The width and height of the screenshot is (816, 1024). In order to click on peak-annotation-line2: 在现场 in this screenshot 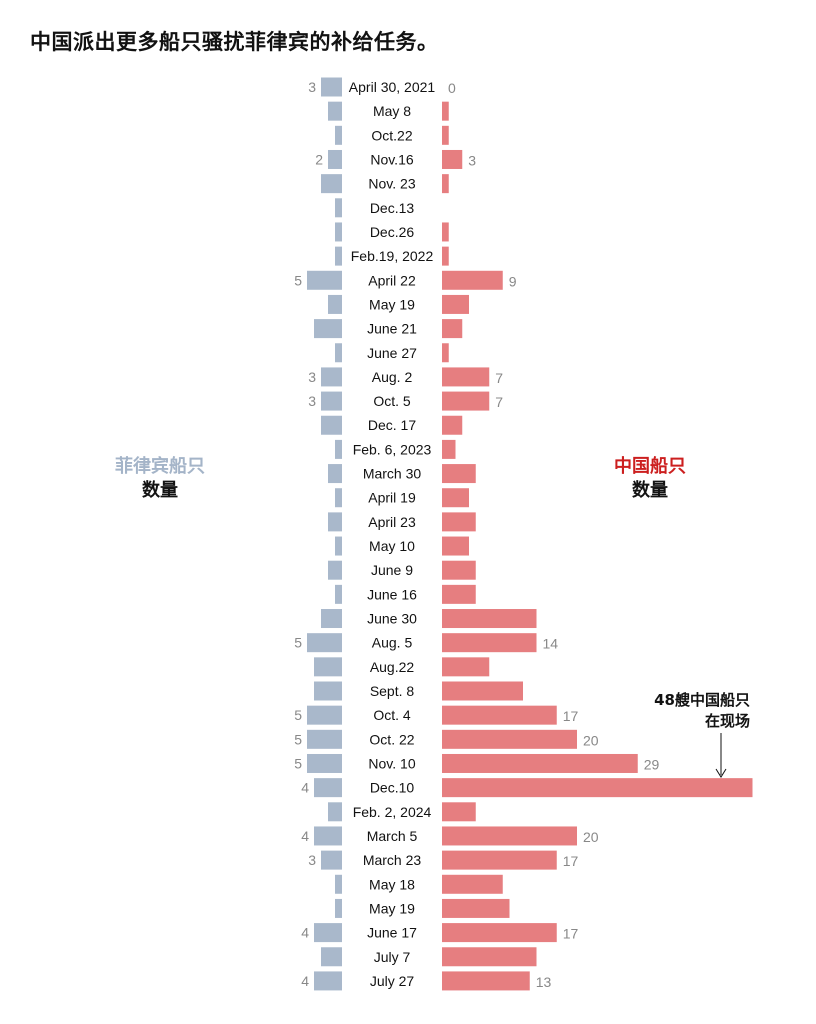, I will do `click(727, 721)`.